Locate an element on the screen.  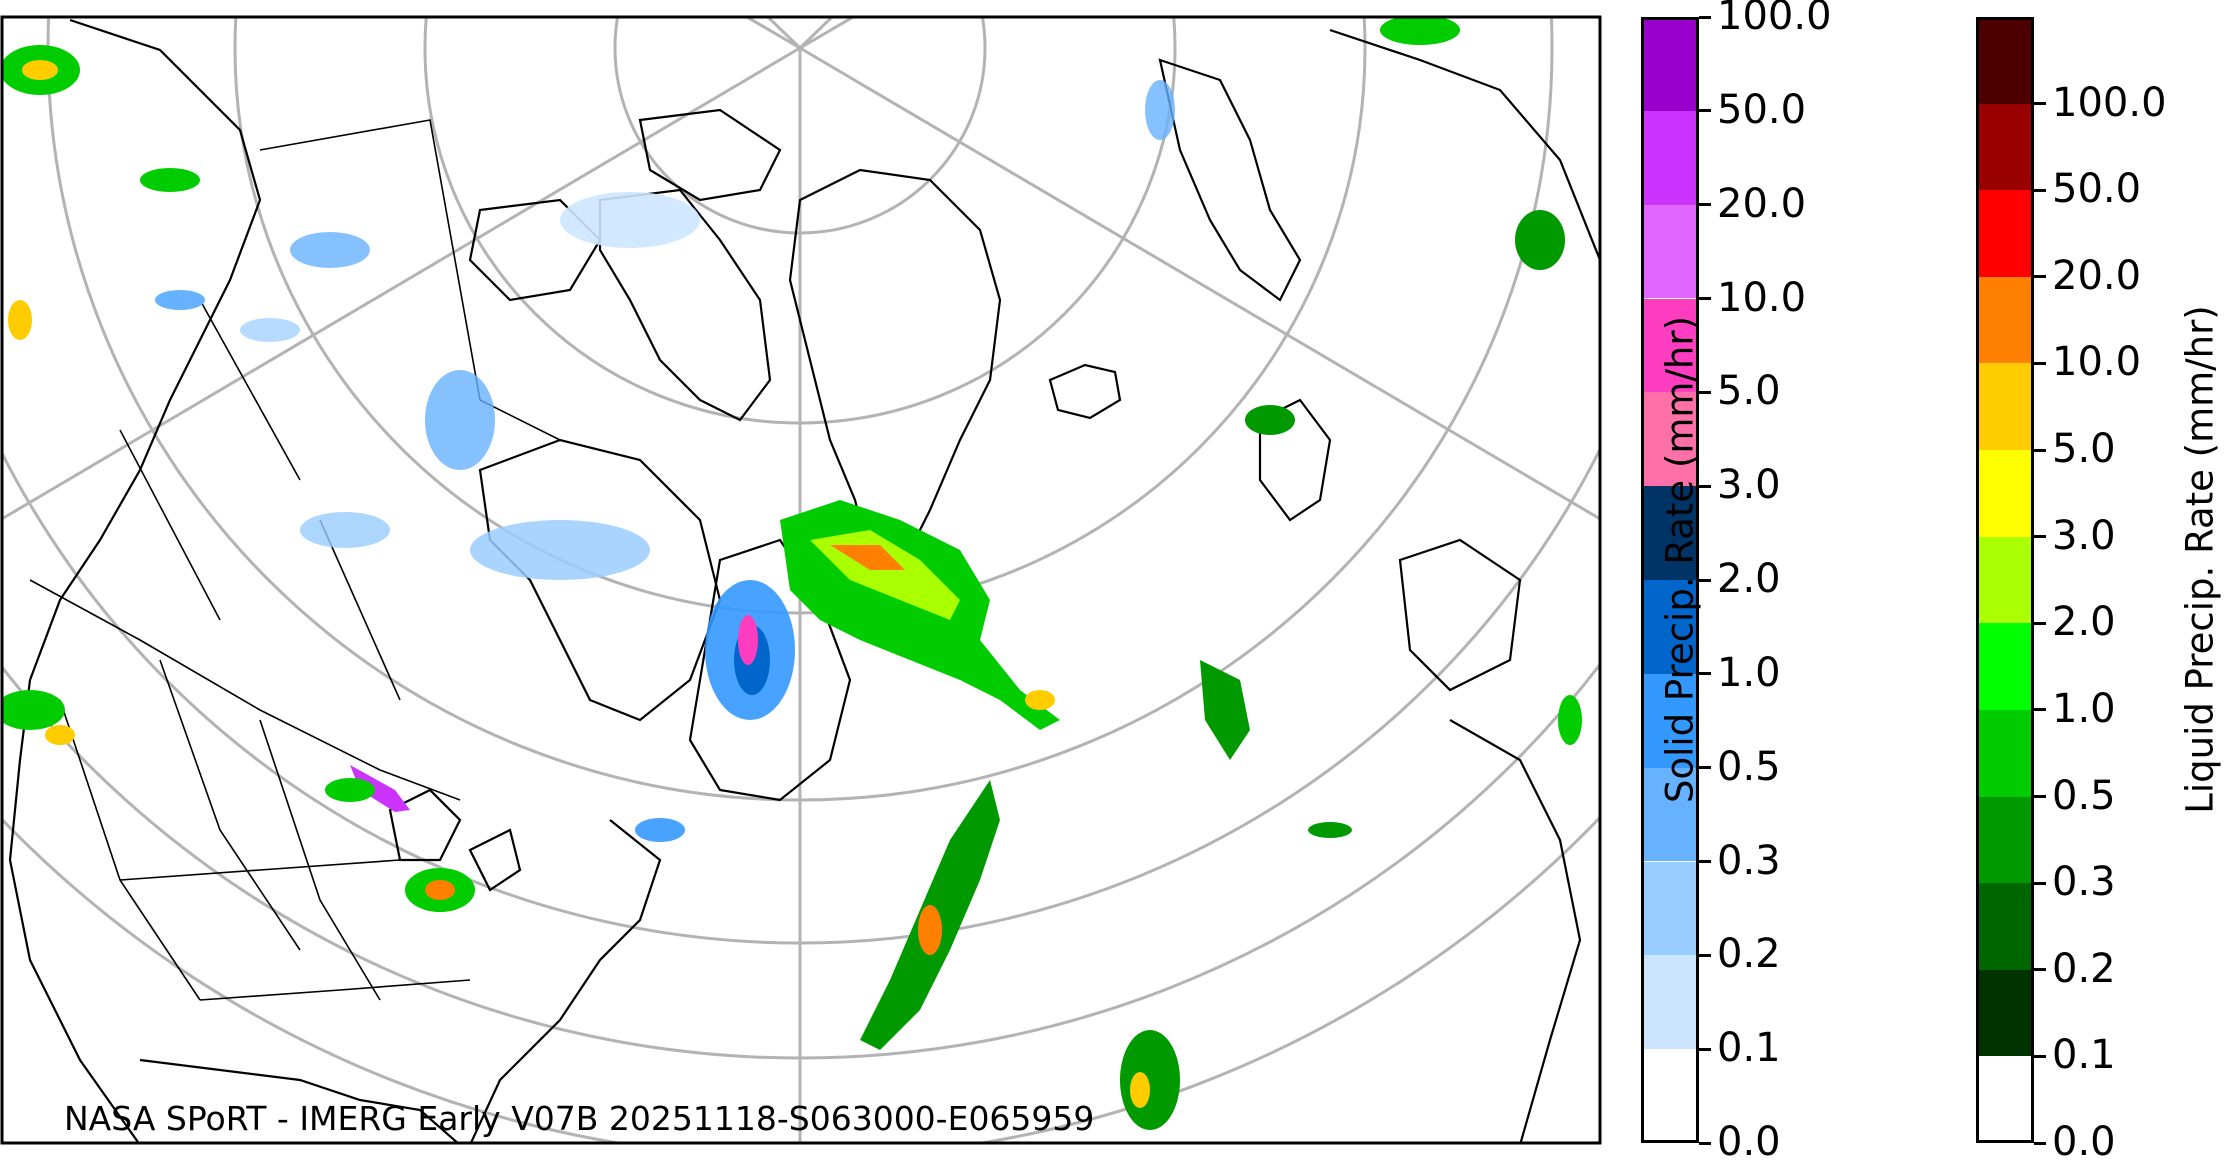
precip-cell-great-lakes-snow is located at coordinates (380, 788).